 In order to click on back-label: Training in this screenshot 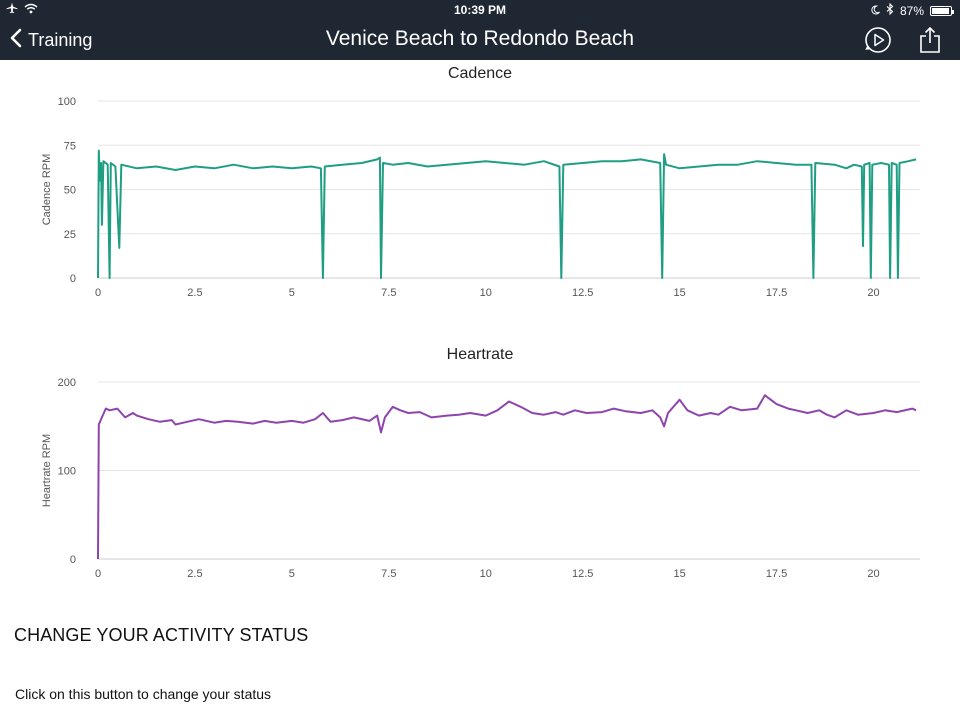, I will do `click(60, 39)`.